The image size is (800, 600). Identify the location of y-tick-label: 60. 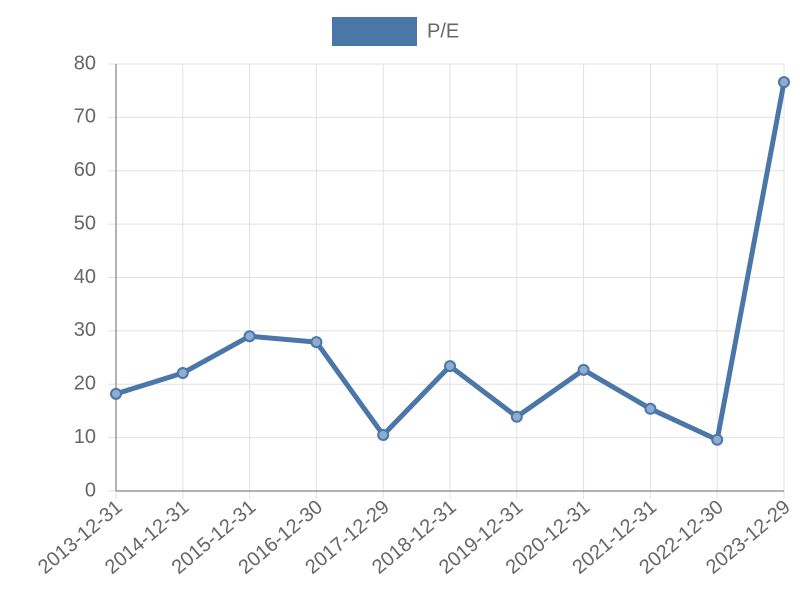
(85, 170).